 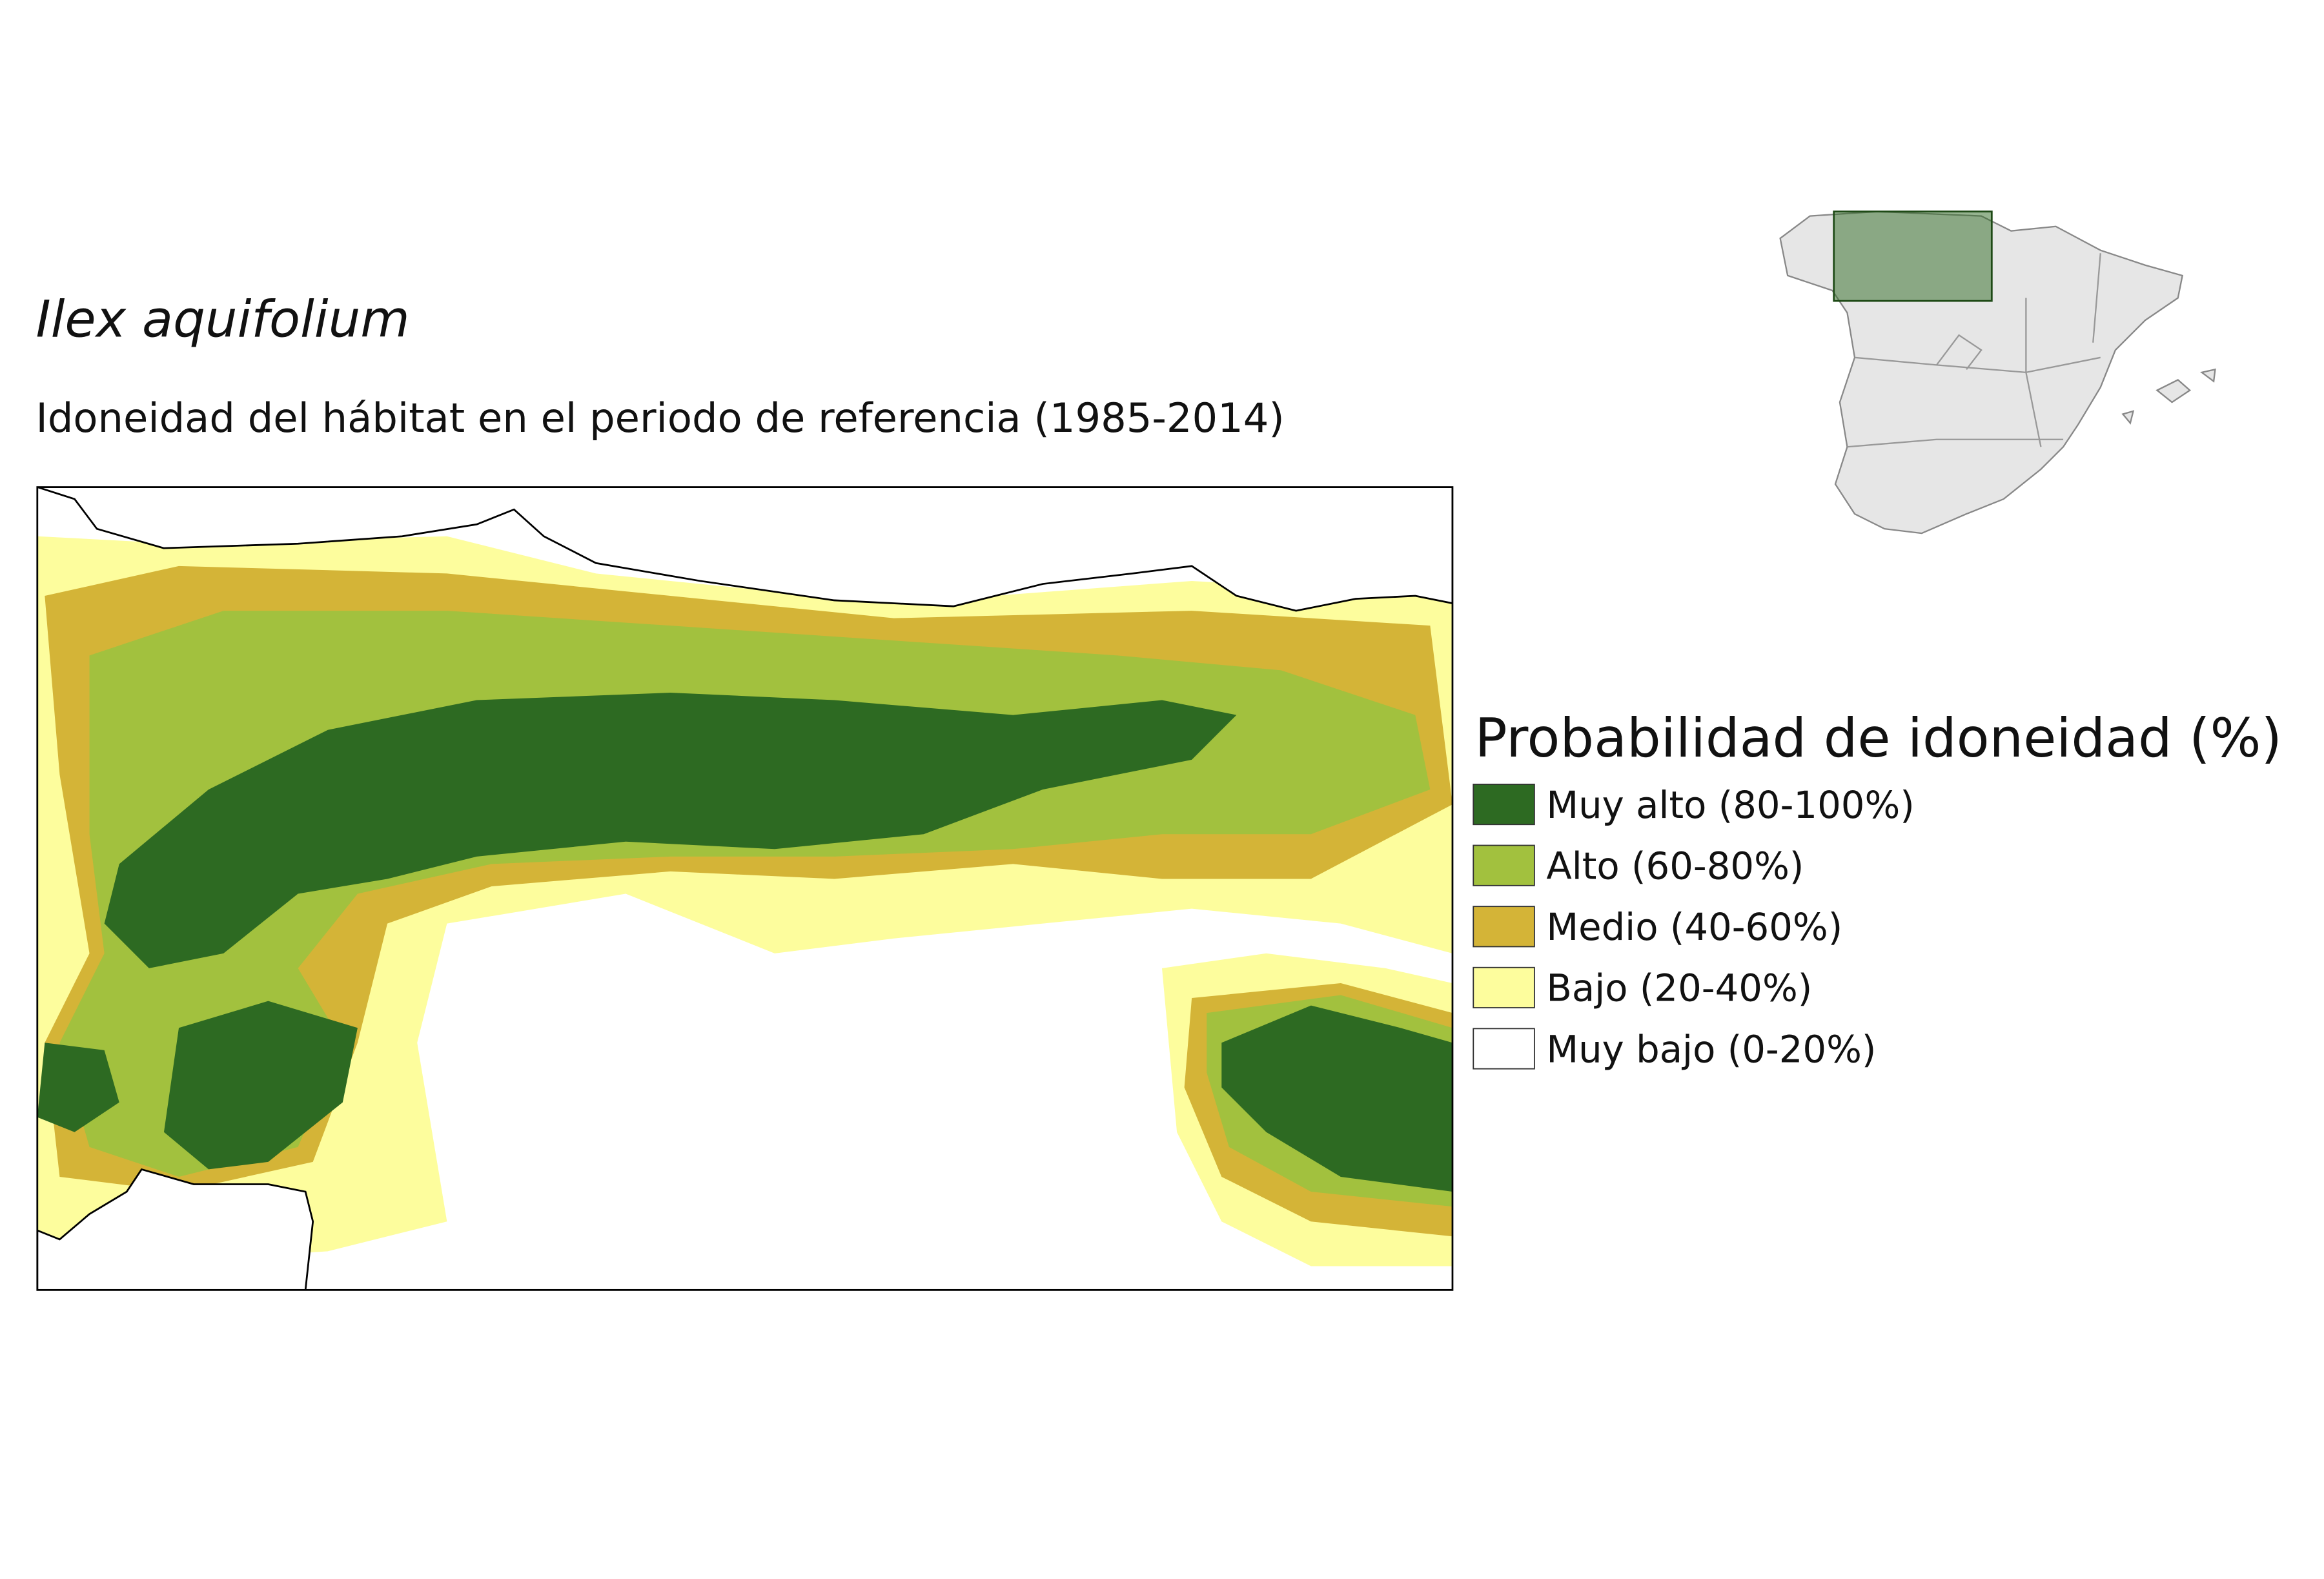 What do you see at coordinates (1711, 1049) in the screenshot?
I see `legend-label: Muy bajo (0-20%)` at bounding box center [1711, 1049].